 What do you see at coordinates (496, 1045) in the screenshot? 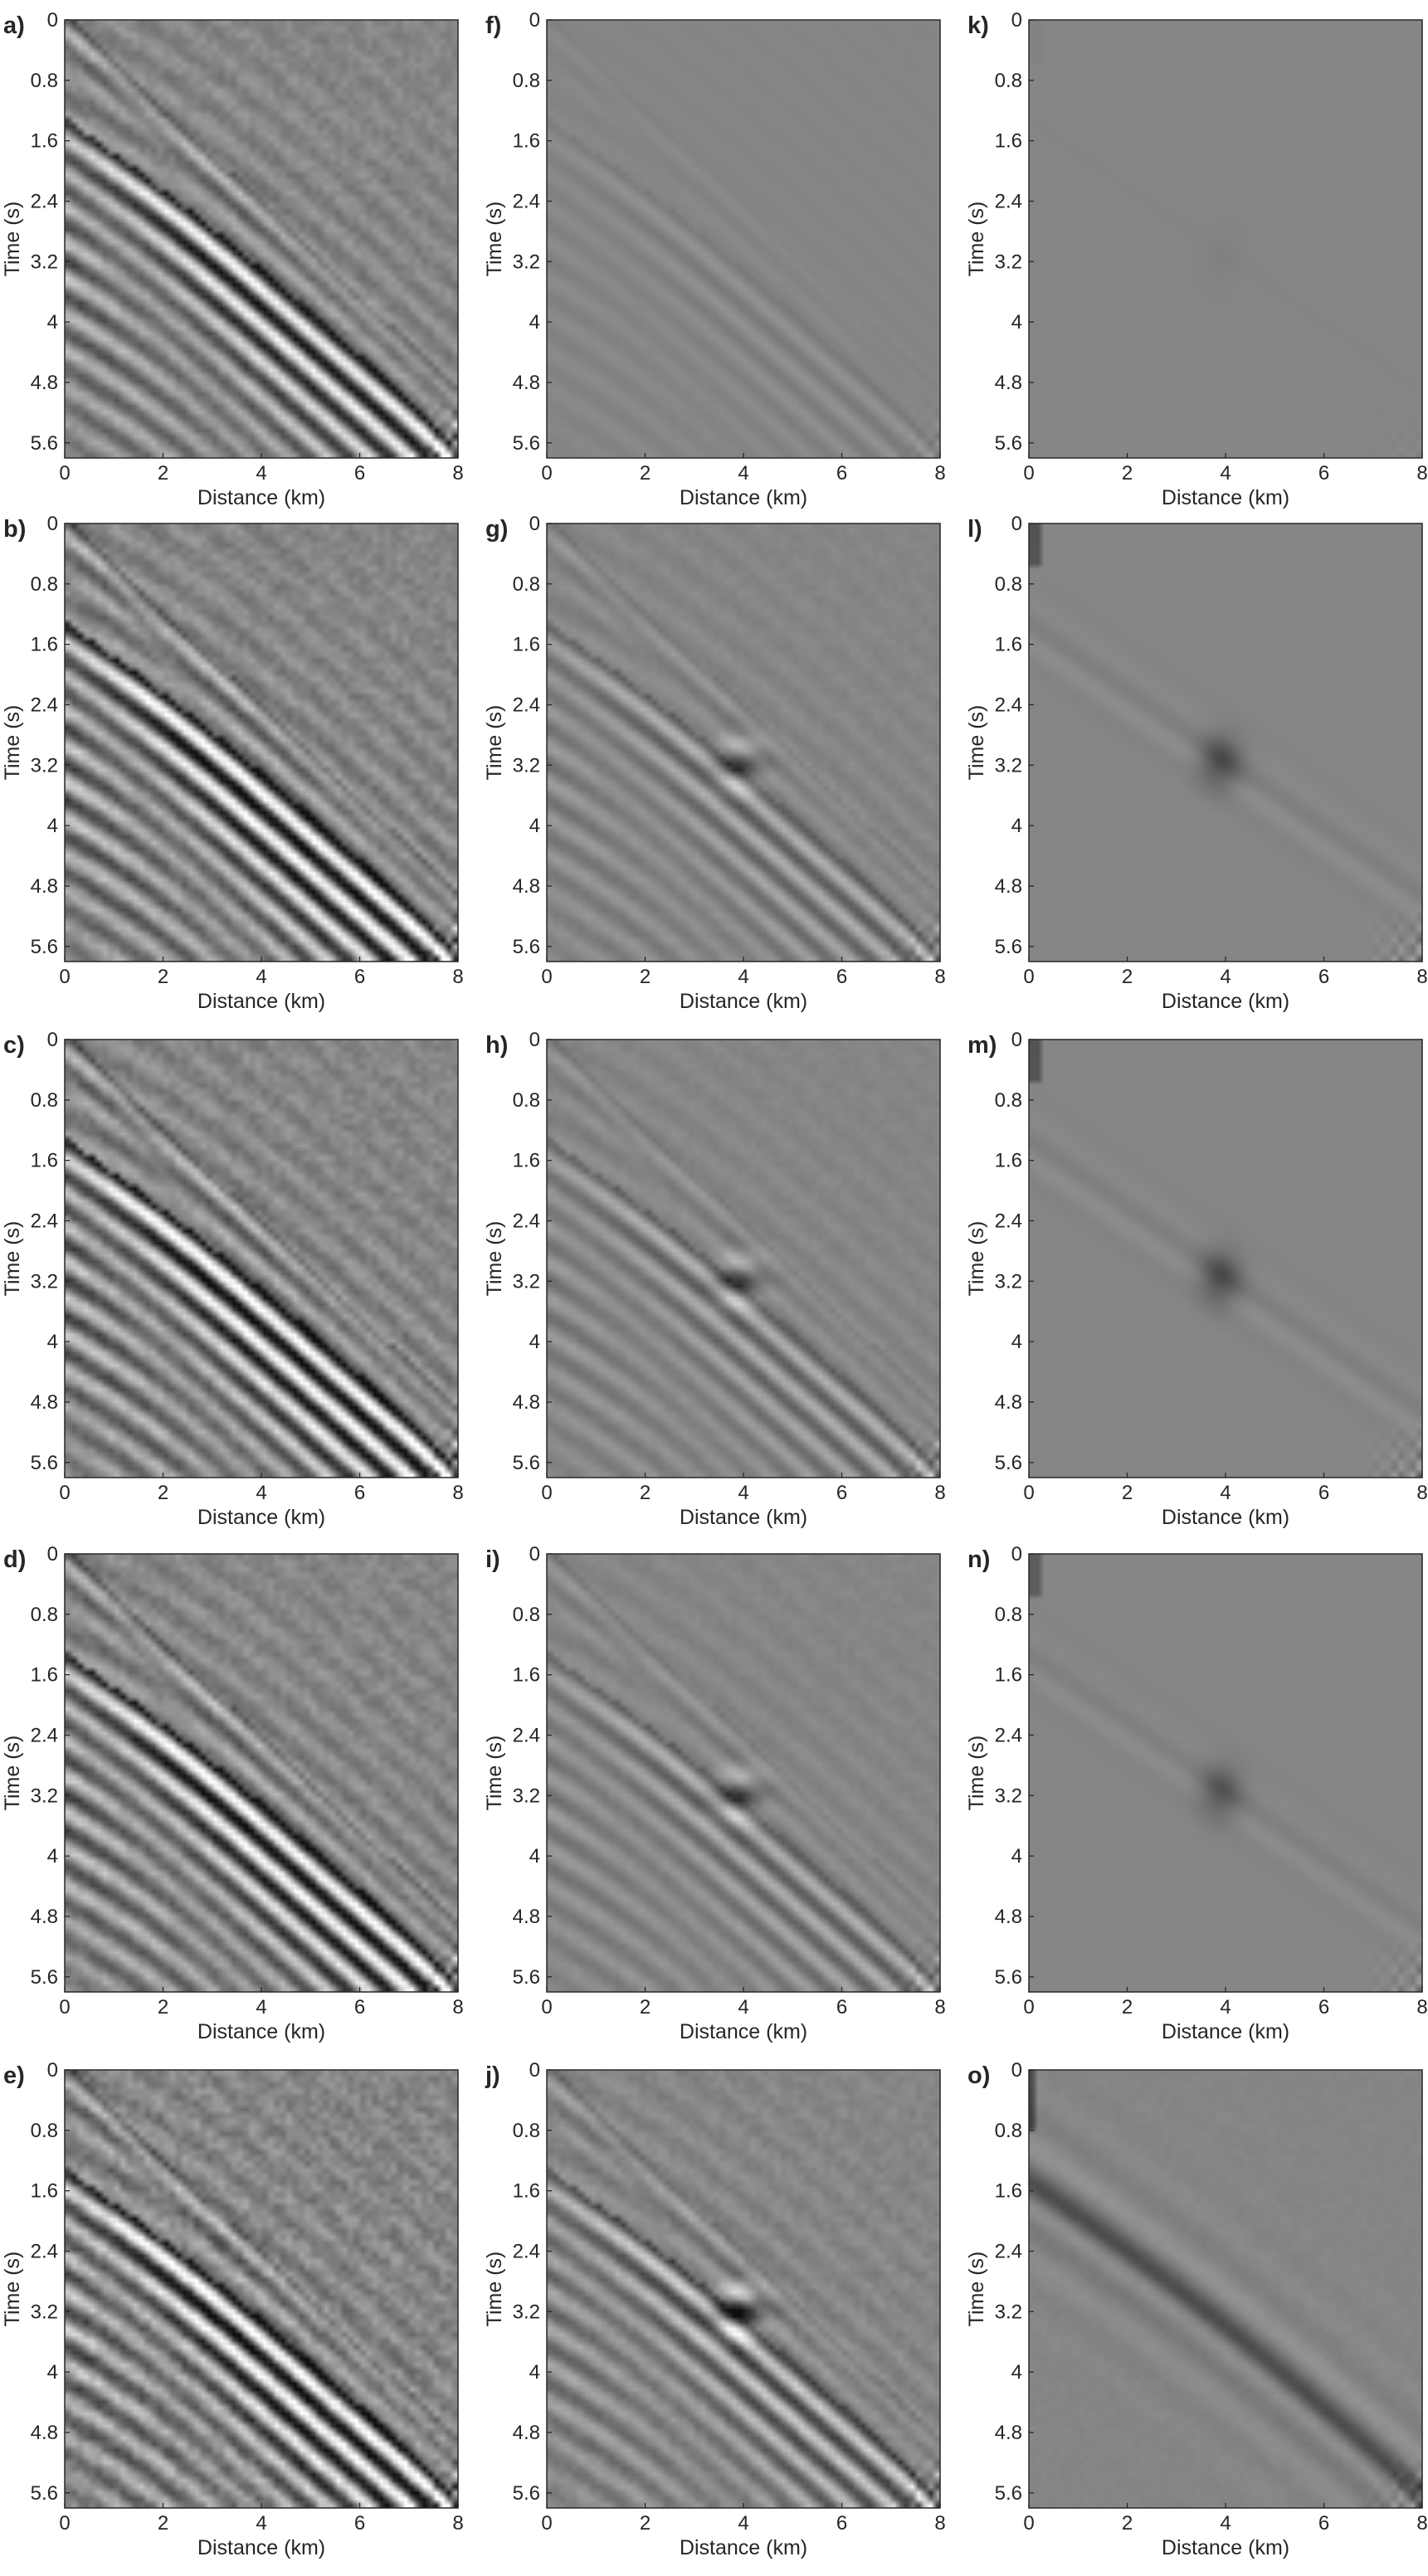
I see `panel-label: h)` at bounding box center [496, 1045].